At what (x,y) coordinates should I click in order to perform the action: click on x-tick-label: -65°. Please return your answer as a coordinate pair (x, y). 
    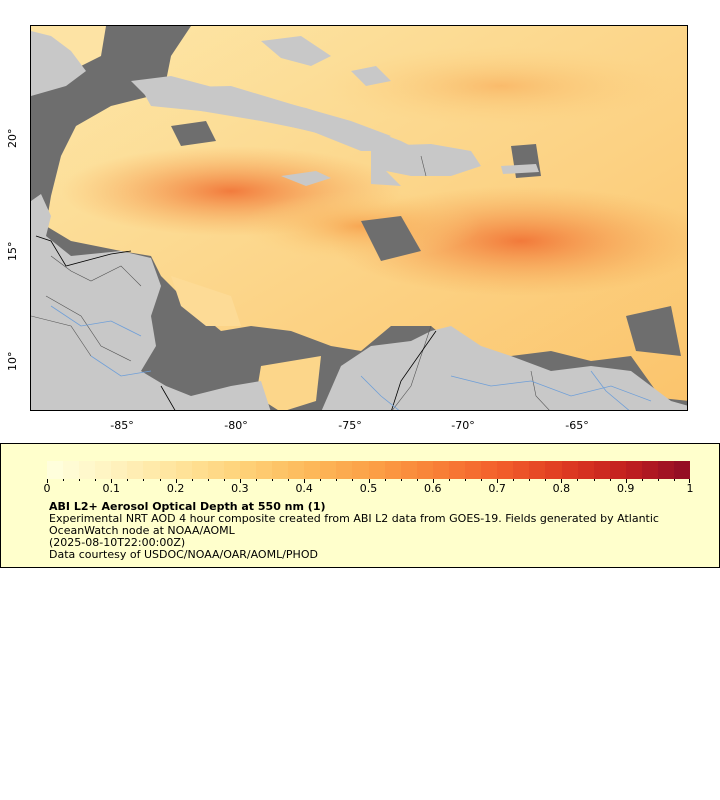
    Looking at the image, I should click on (577, 425).